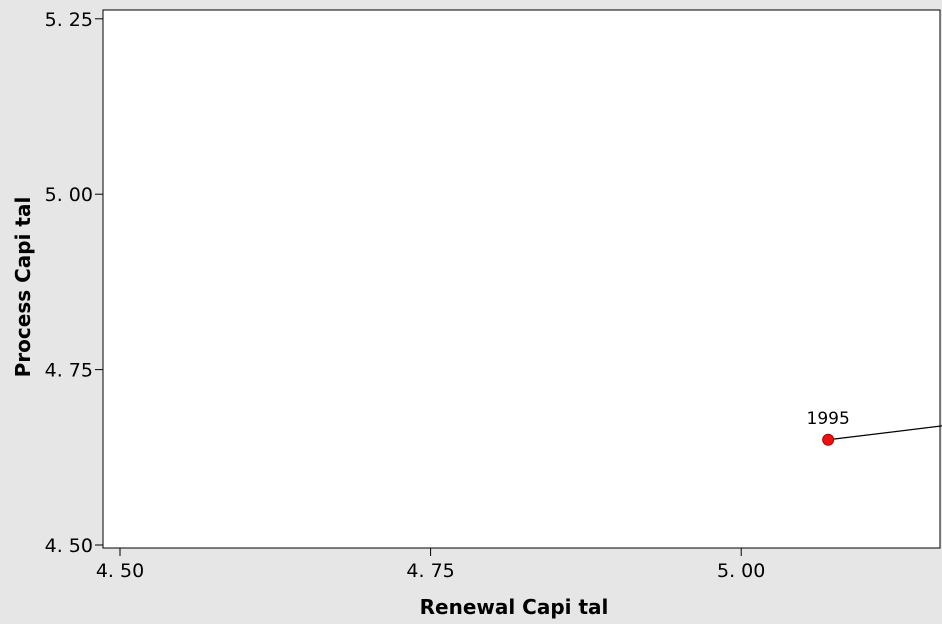  What do you see at coordinates (69, 20) in the screenshot?
I see `y-tick-label: 5. 25` at bounding box center [69, 20].